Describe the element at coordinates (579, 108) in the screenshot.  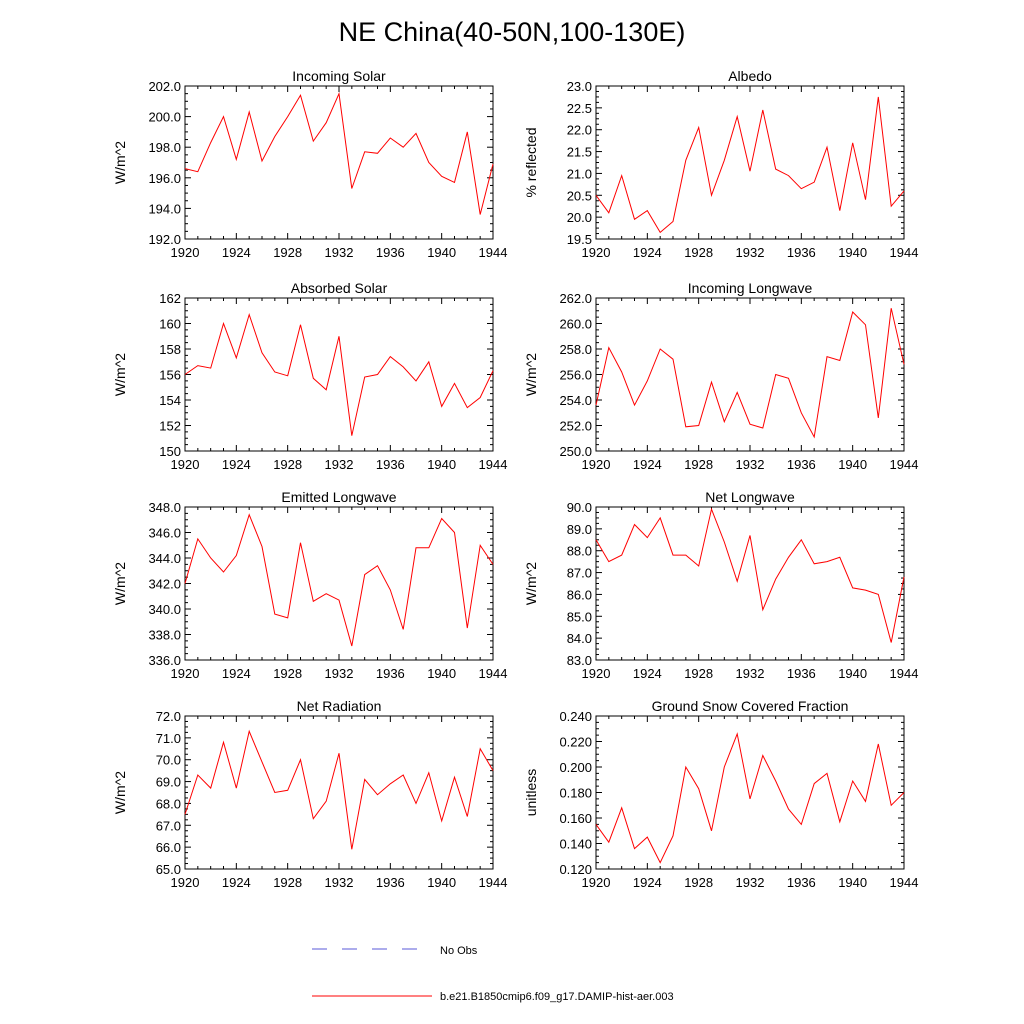
I see `albedo-ytick-label: 22.5` at that location.